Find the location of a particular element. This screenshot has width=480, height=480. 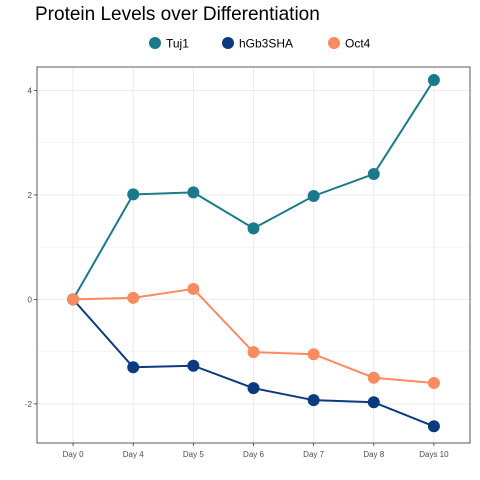

legend-label-tuj1: Tuj1 is located at coordinates (177, 44).